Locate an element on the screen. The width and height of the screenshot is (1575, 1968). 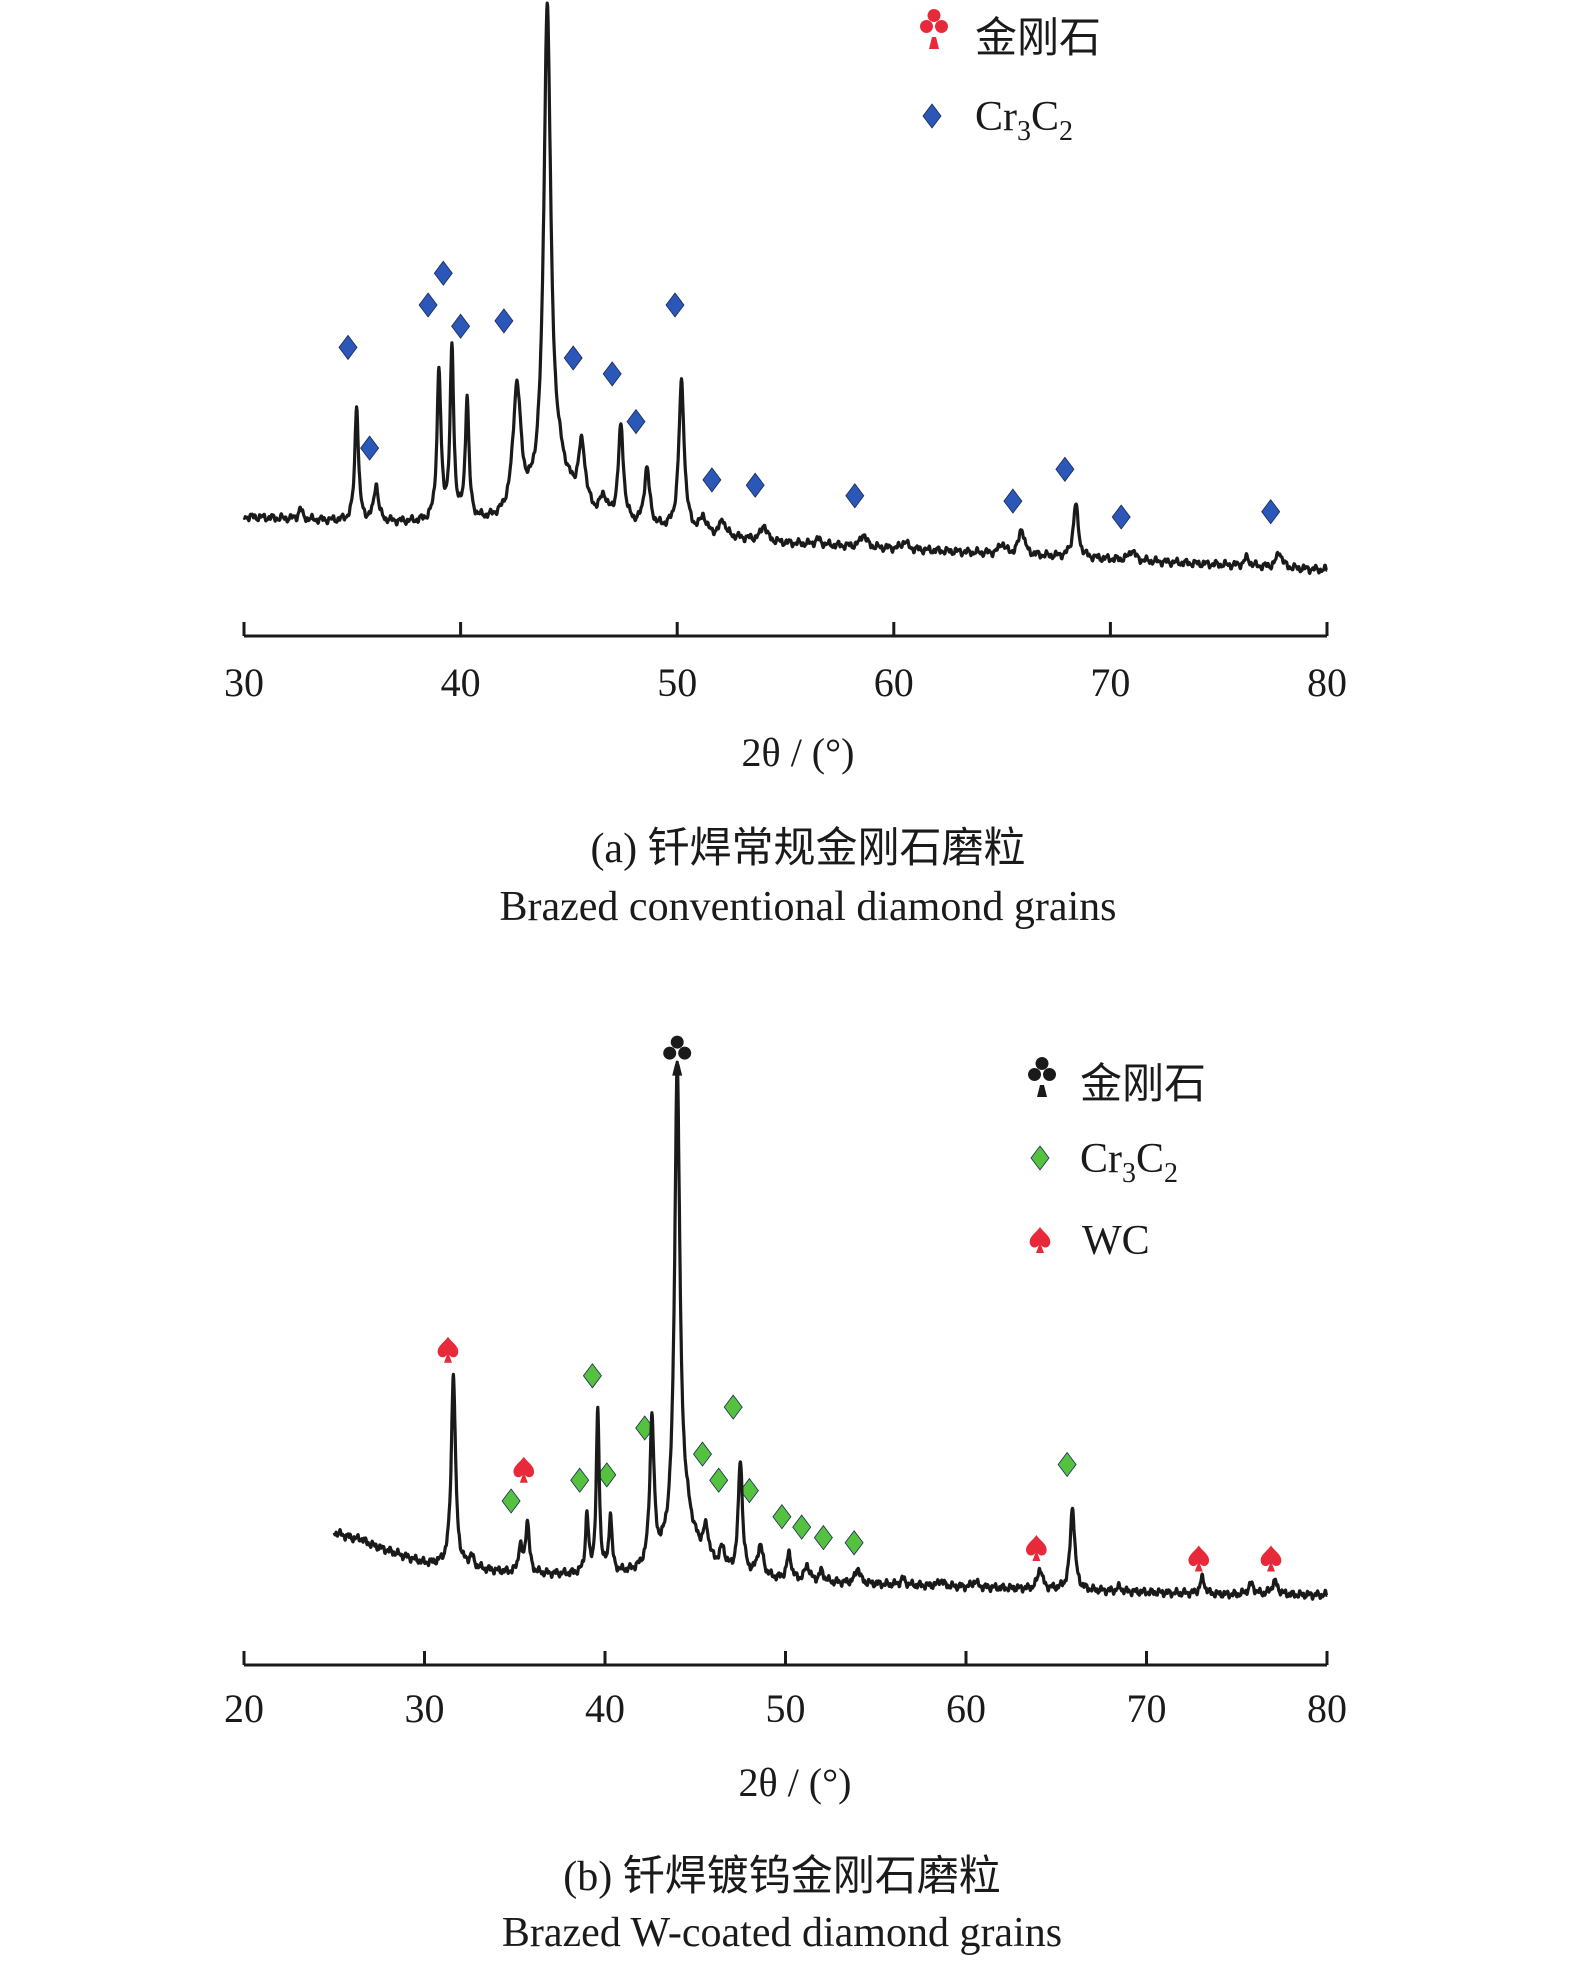
legend-a-cr3c2-entry: Cr3C2 is located at coordinates (997, 120).